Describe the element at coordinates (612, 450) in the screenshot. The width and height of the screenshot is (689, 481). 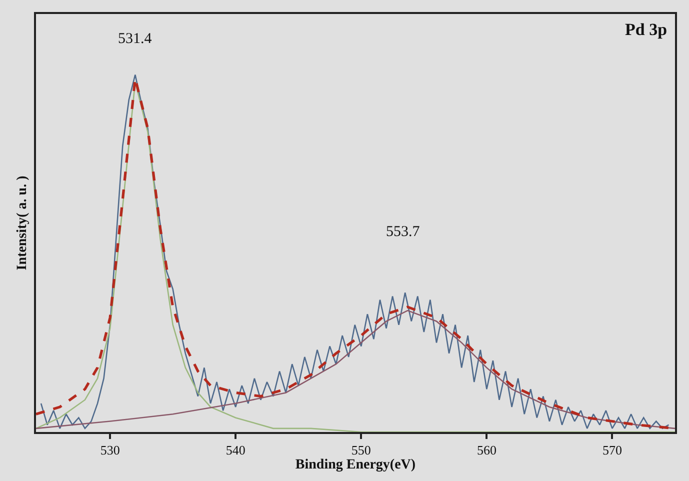
I see `x-tick-label: 570` at that location.